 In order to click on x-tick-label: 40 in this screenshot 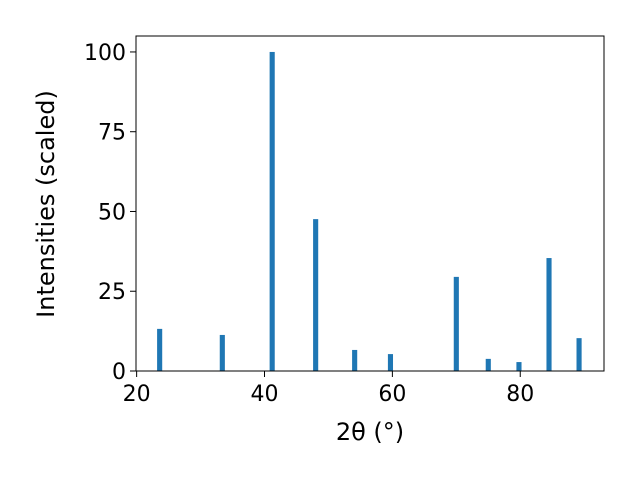, I will do `click(265, 394)`.